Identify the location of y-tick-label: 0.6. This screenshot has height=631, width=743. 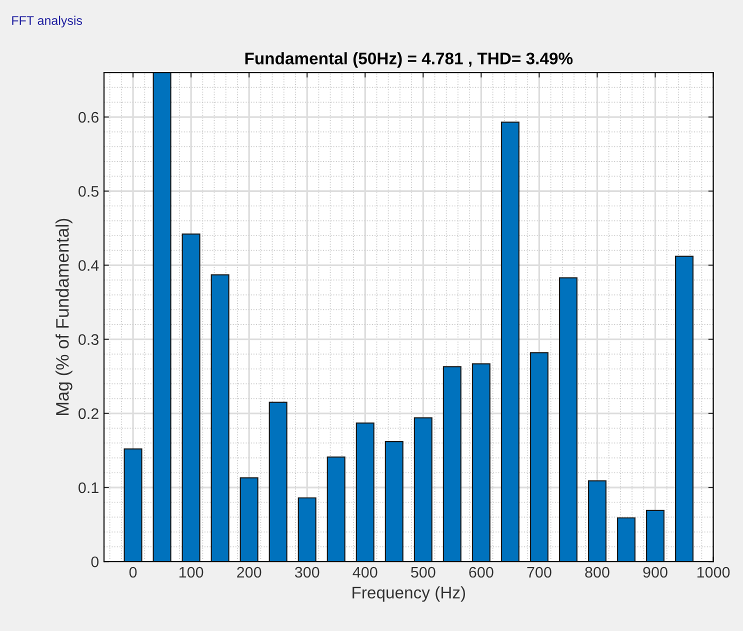
(88, 117).